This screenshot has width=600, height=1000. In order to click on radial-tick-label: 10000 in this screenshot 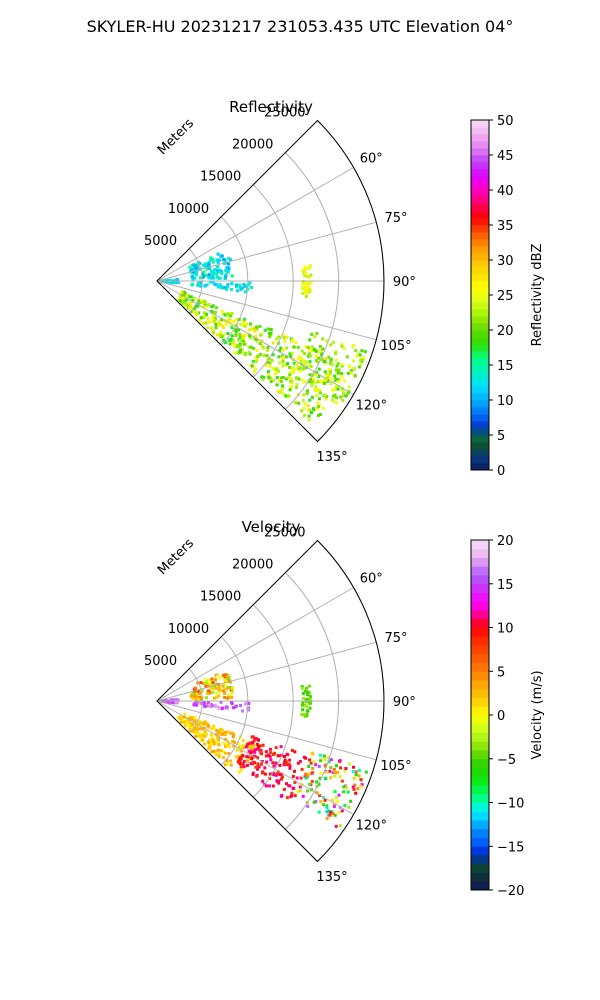, I will do `click(188, 209)`.